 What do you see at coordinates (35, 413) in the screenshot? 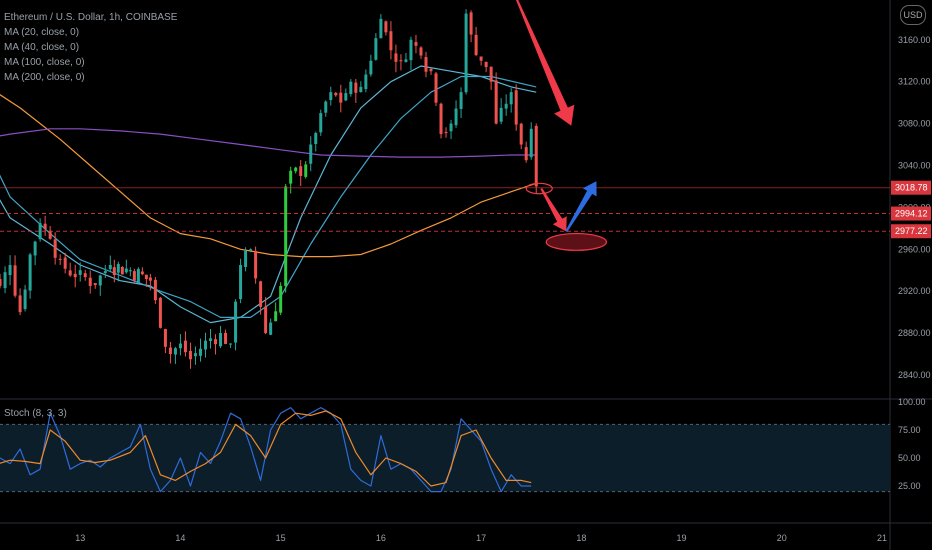
I see `stoch-title: Stoch (8, 3, 3)` at bounding box center [35, 413].